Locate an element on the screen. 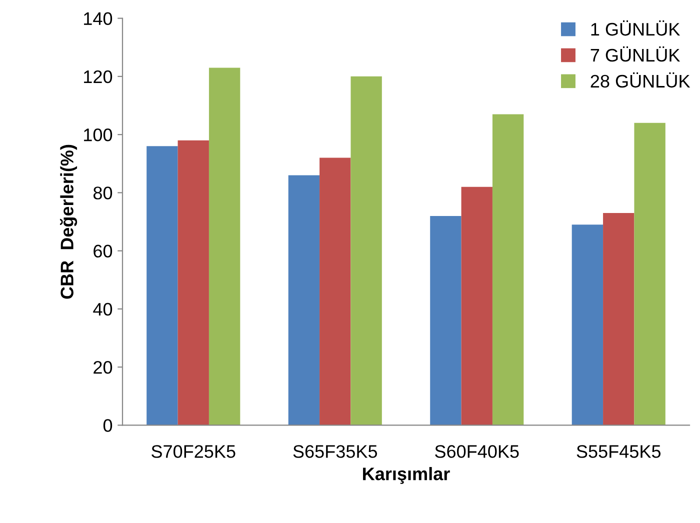 The image size is (700, 523). x-axis-title: Karışımlar is located at coordinates (406, 475).